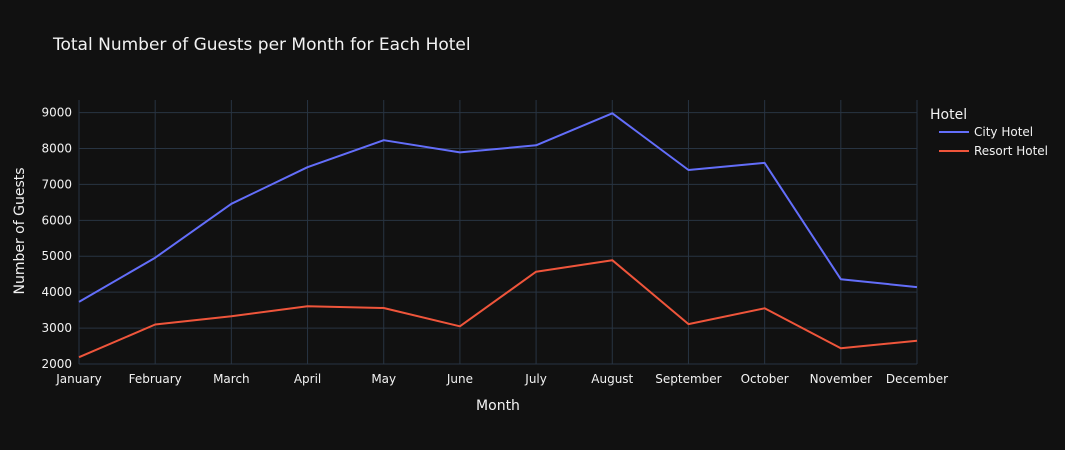  What do you see at coordinates (459, 379) in the screenshot?
I see `x-tick-label: June` at bounding box center [459, 379].